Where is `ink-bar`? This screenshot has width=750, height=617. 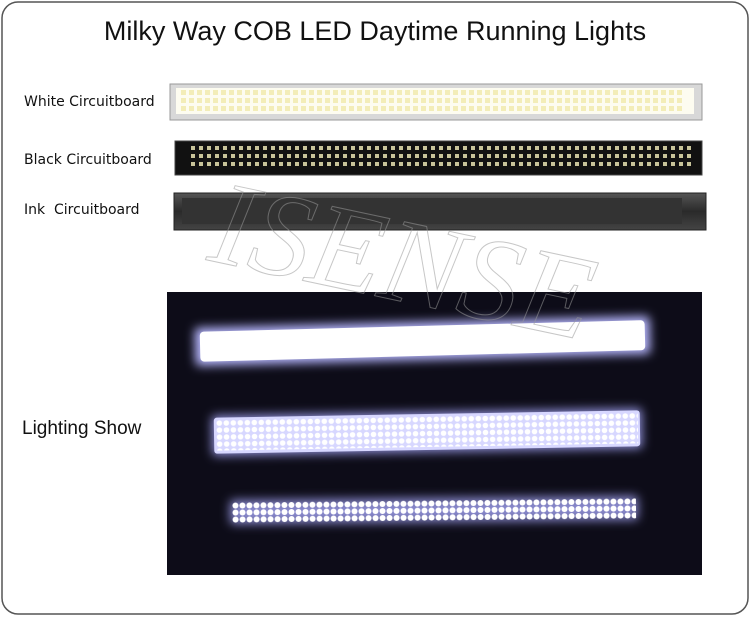
ink-bar is located at coordinates (440, 211).